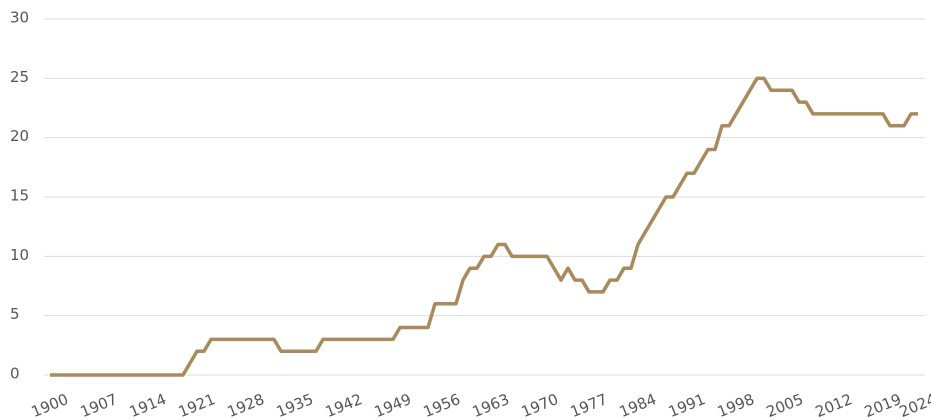  What do you see at coordinates (491, 405) in the screenshot?
I see `x-tick-label: 1963` at bounding box center [491, 405].